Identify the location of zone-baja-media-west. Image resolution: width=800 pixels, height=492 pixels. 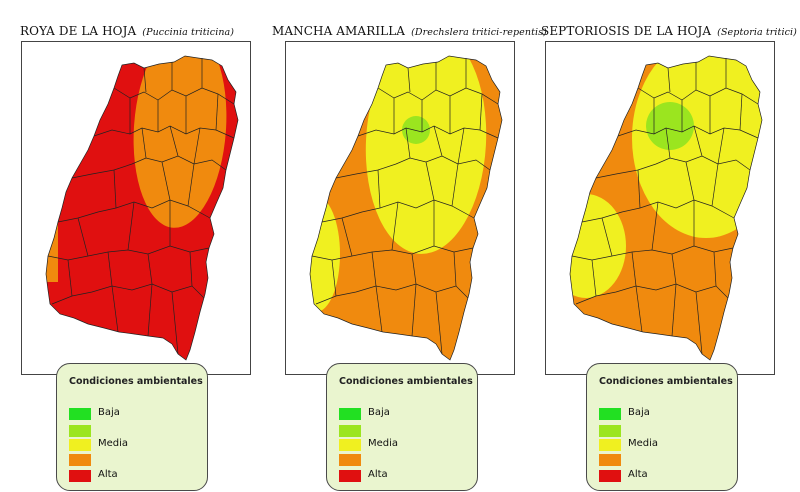
(550, 251).